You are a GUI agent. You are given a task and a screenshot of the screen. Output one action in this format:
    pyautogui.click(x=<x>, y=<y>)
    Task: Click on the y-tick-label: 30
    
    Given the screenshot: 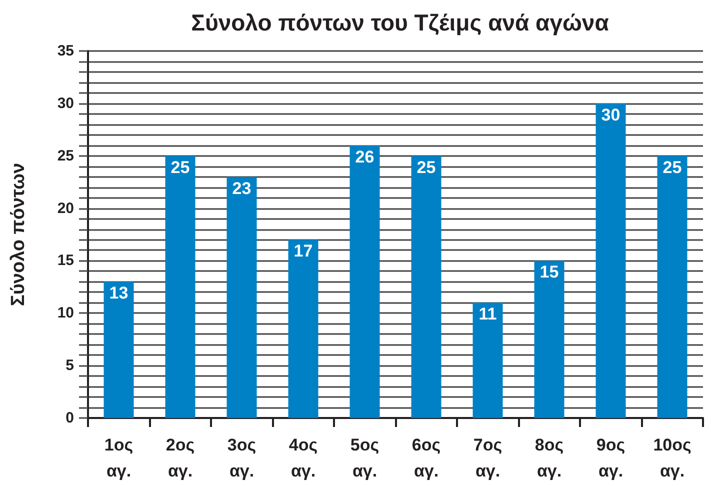 What is the action you would take?
    pyautogui.click(x=65, y=103)
    